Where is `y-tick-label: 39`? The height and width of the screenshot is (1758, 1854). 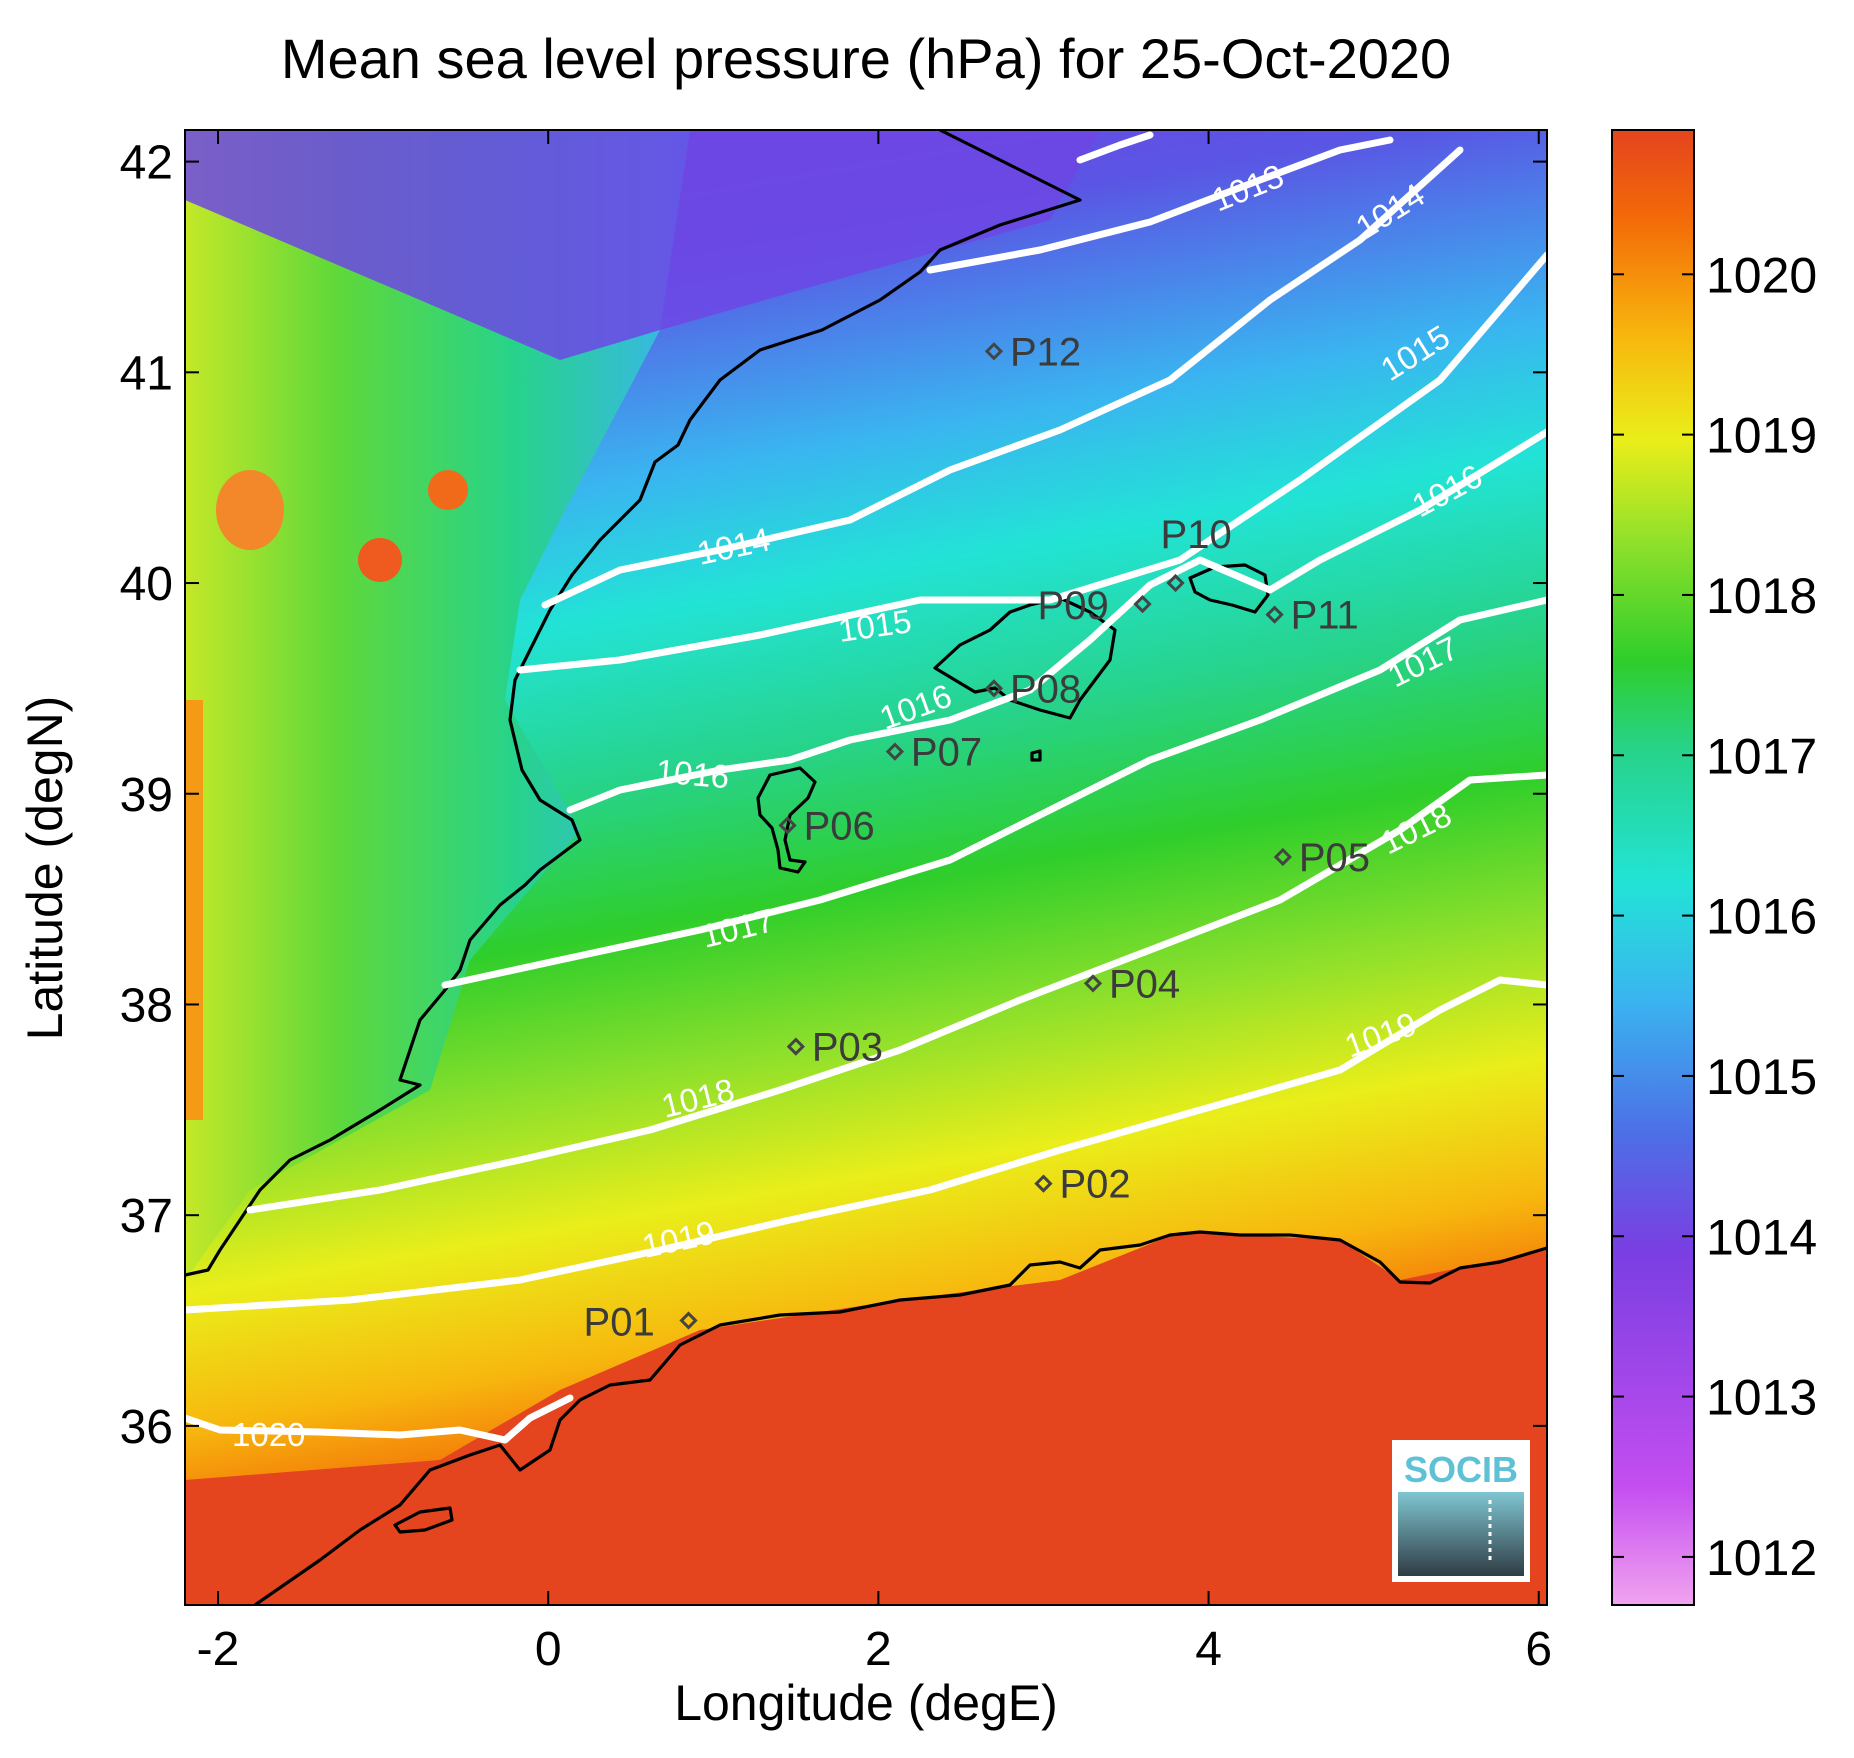 y-tick-label: 39 is located at coordinates (146, 795).